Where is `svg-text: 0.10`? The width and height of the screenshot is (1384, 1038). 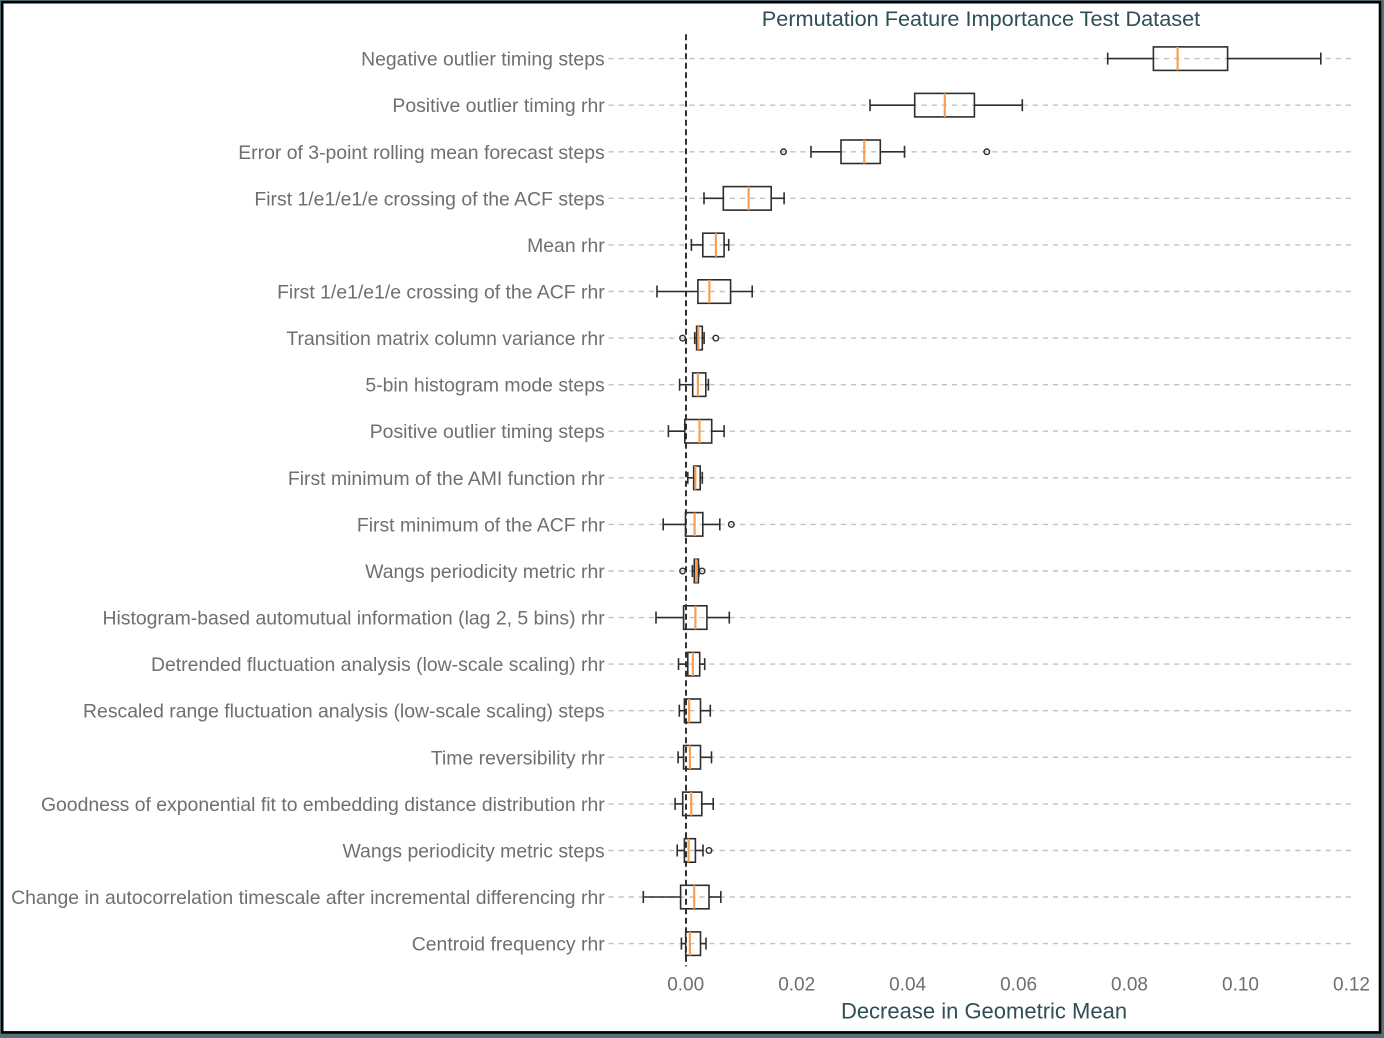 svg-text: 0.10 is located at coordinates (1240, 985).